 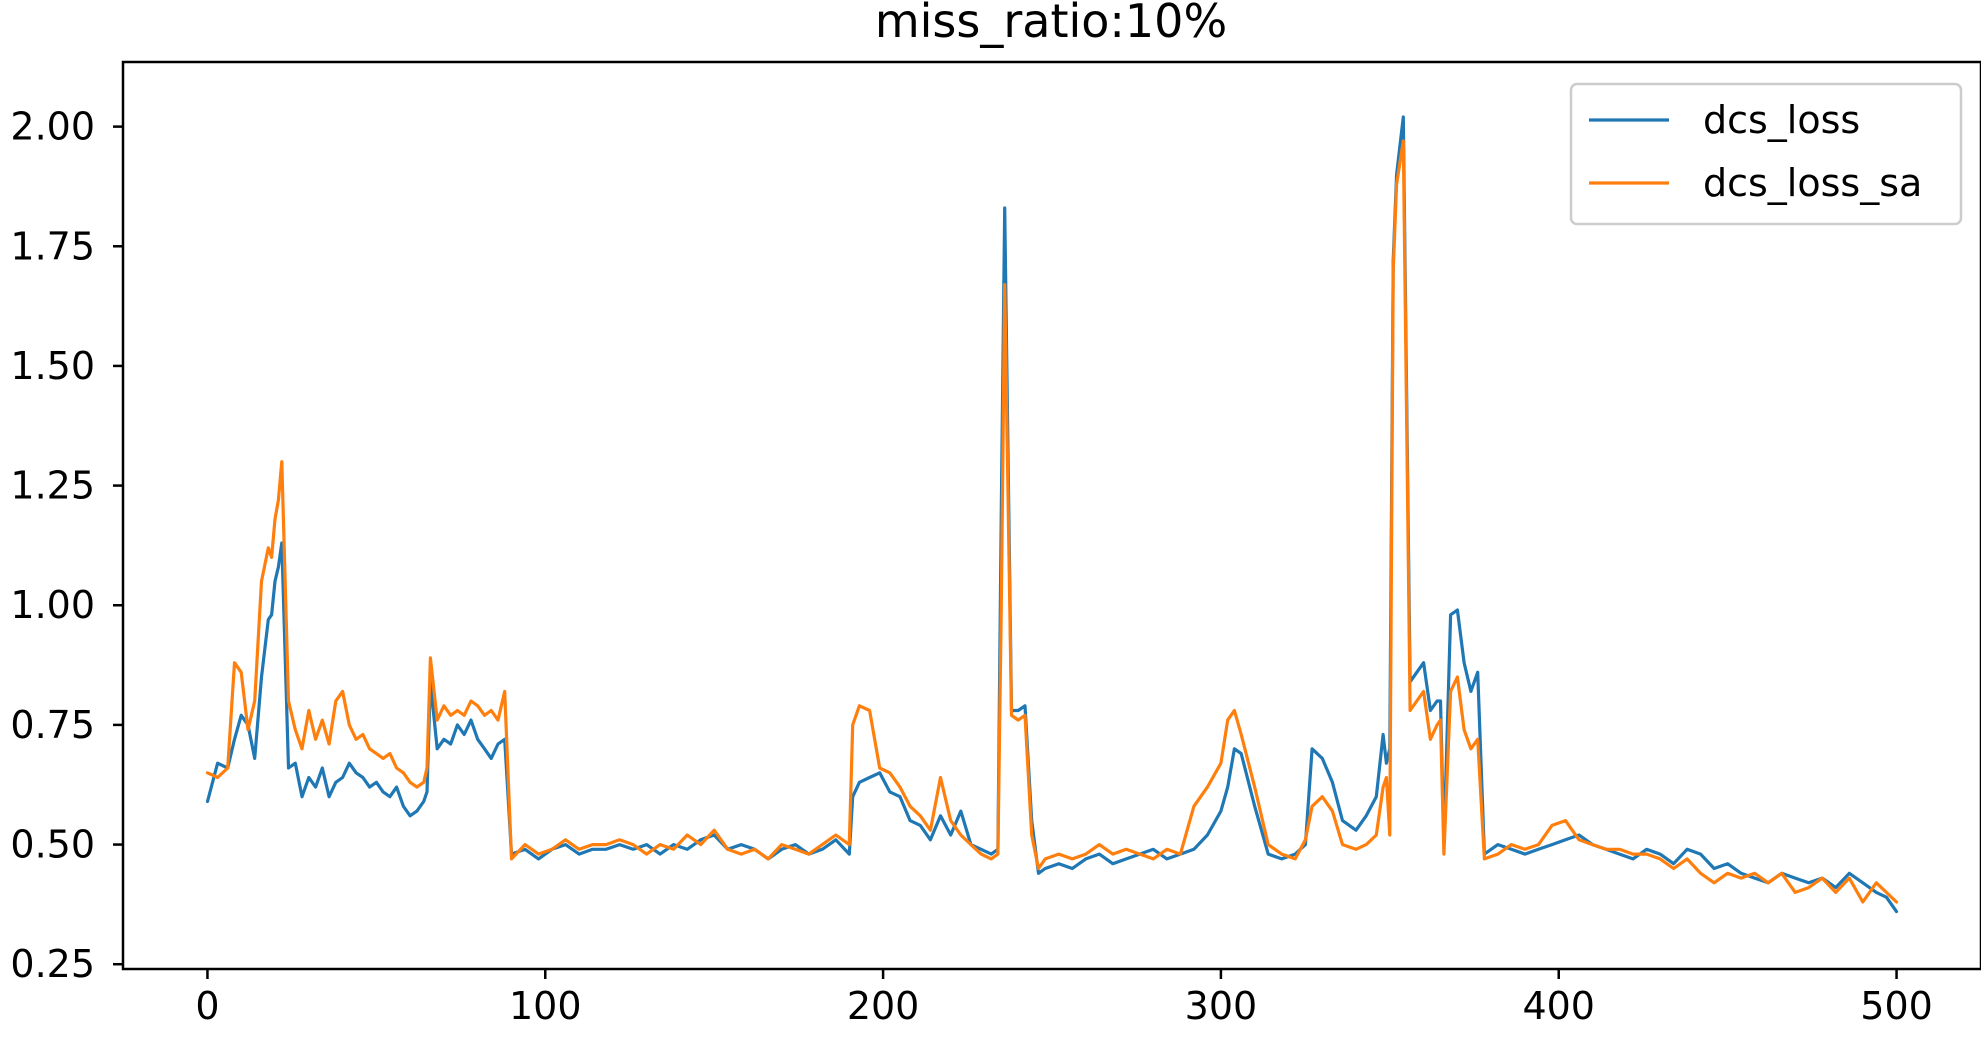 What do you see at coordinates (1051, 24) in the screenshot?
I see `chart-title: miss_ratio:10%` at bounding box center [1051, 24].